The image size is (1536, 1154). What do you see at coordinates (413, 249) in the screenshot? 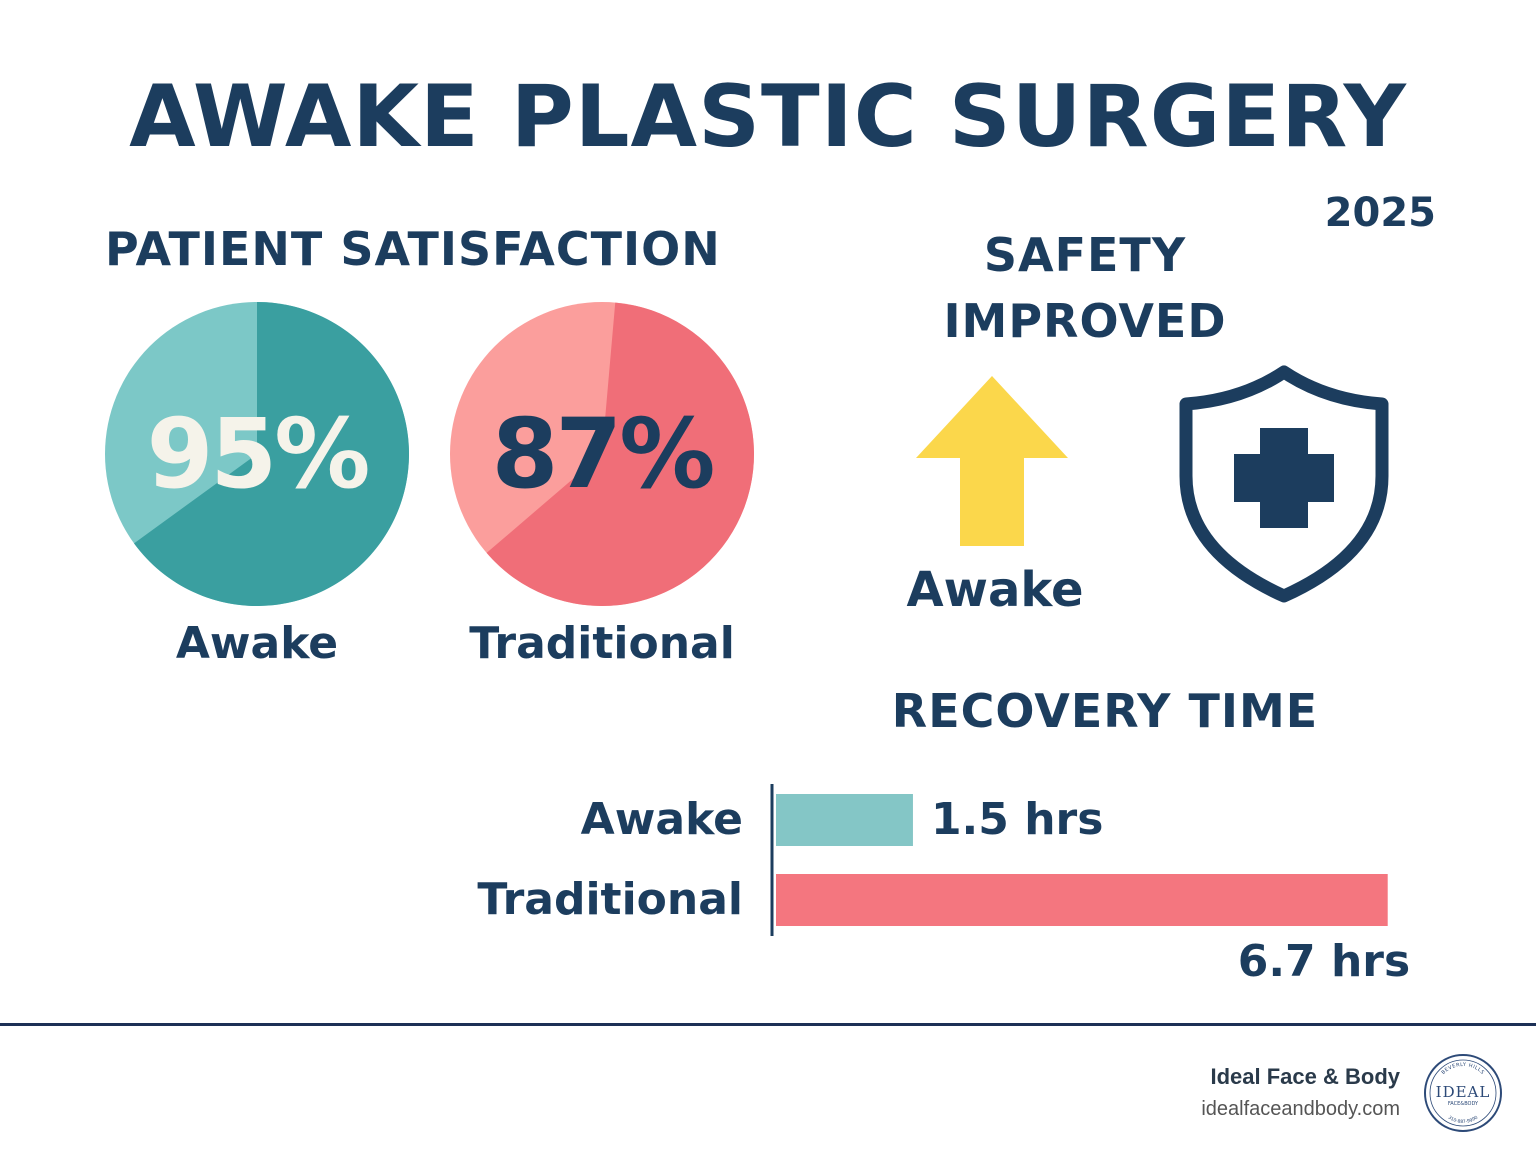
I see `satisfaction-heading: PATIENT SATISFACTION` at bounding box center [413, 249].